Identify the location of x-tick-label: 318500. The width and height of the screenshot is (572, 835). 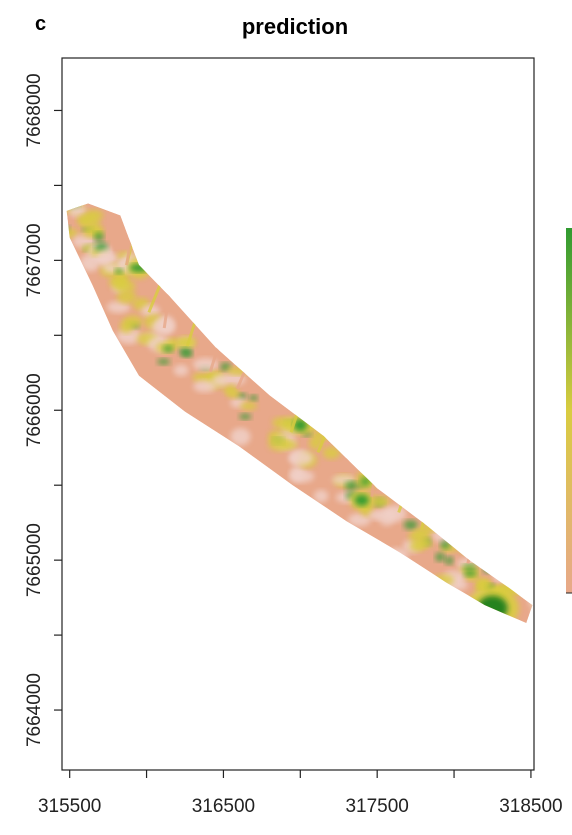
(530, 806).